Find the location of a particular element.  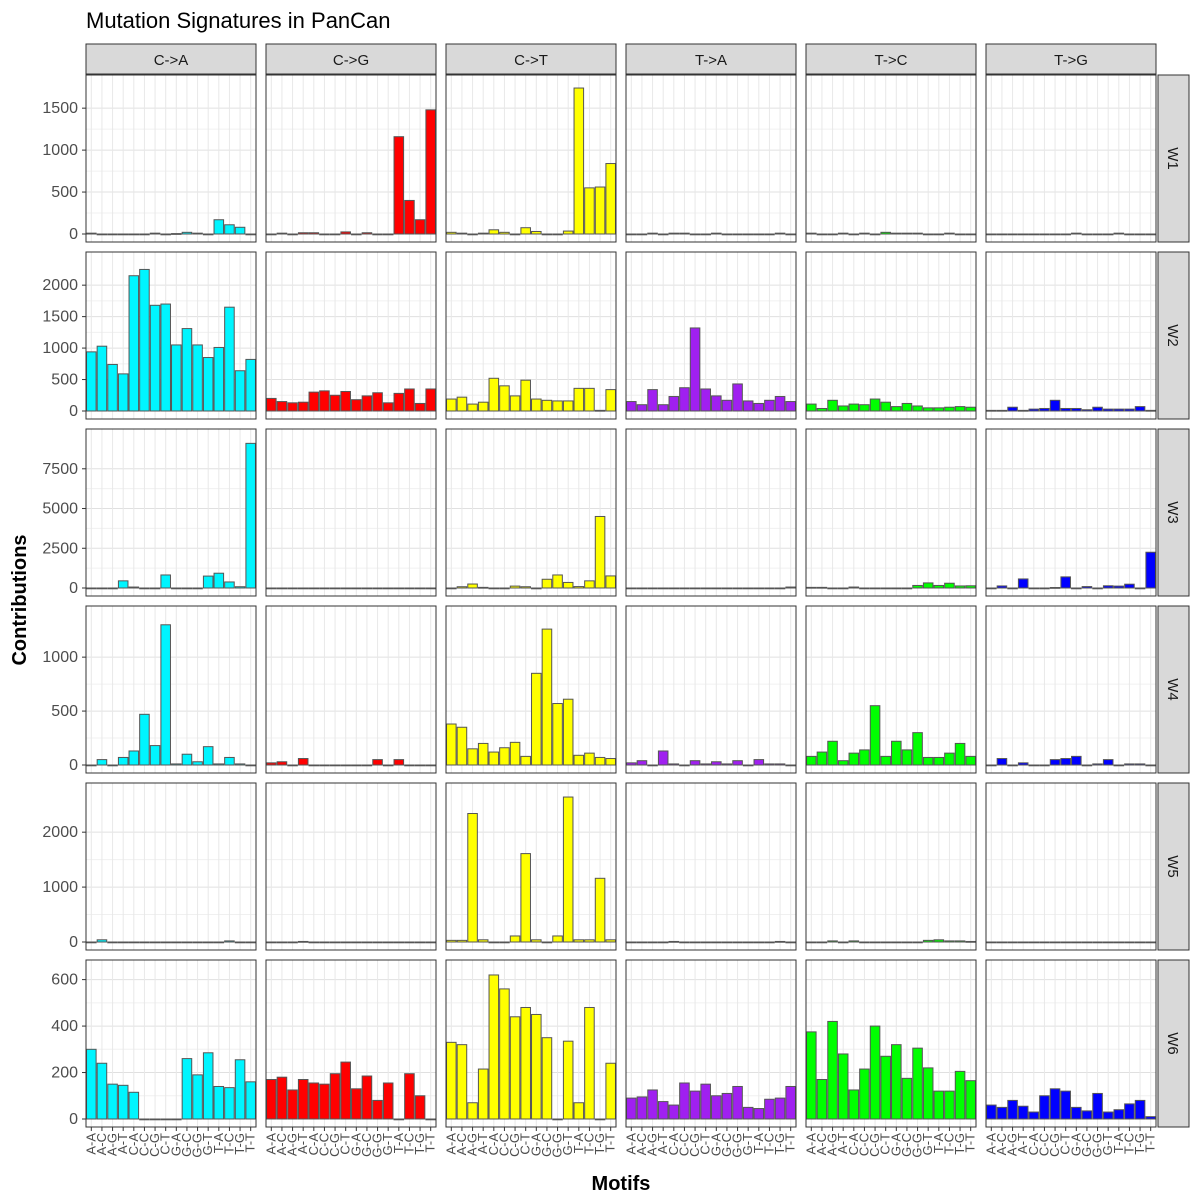

bar-w4-c-to-t-a-a is located at coordinates (451, 744).